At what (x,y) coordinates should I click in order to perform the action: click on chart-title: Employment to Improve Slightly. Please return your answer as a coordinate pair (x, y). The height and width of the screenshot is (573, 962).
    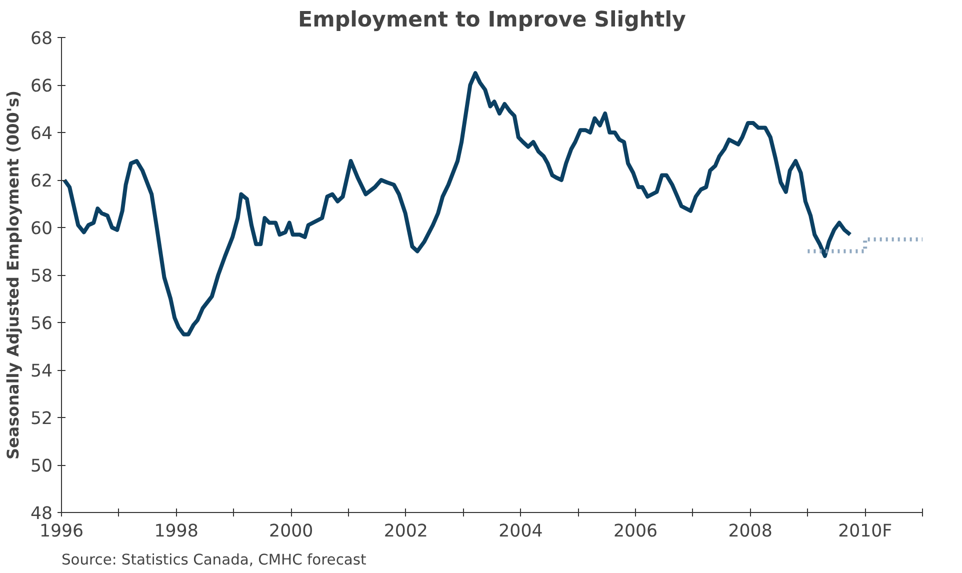
    Looking at the image, I should click on (492, 20).